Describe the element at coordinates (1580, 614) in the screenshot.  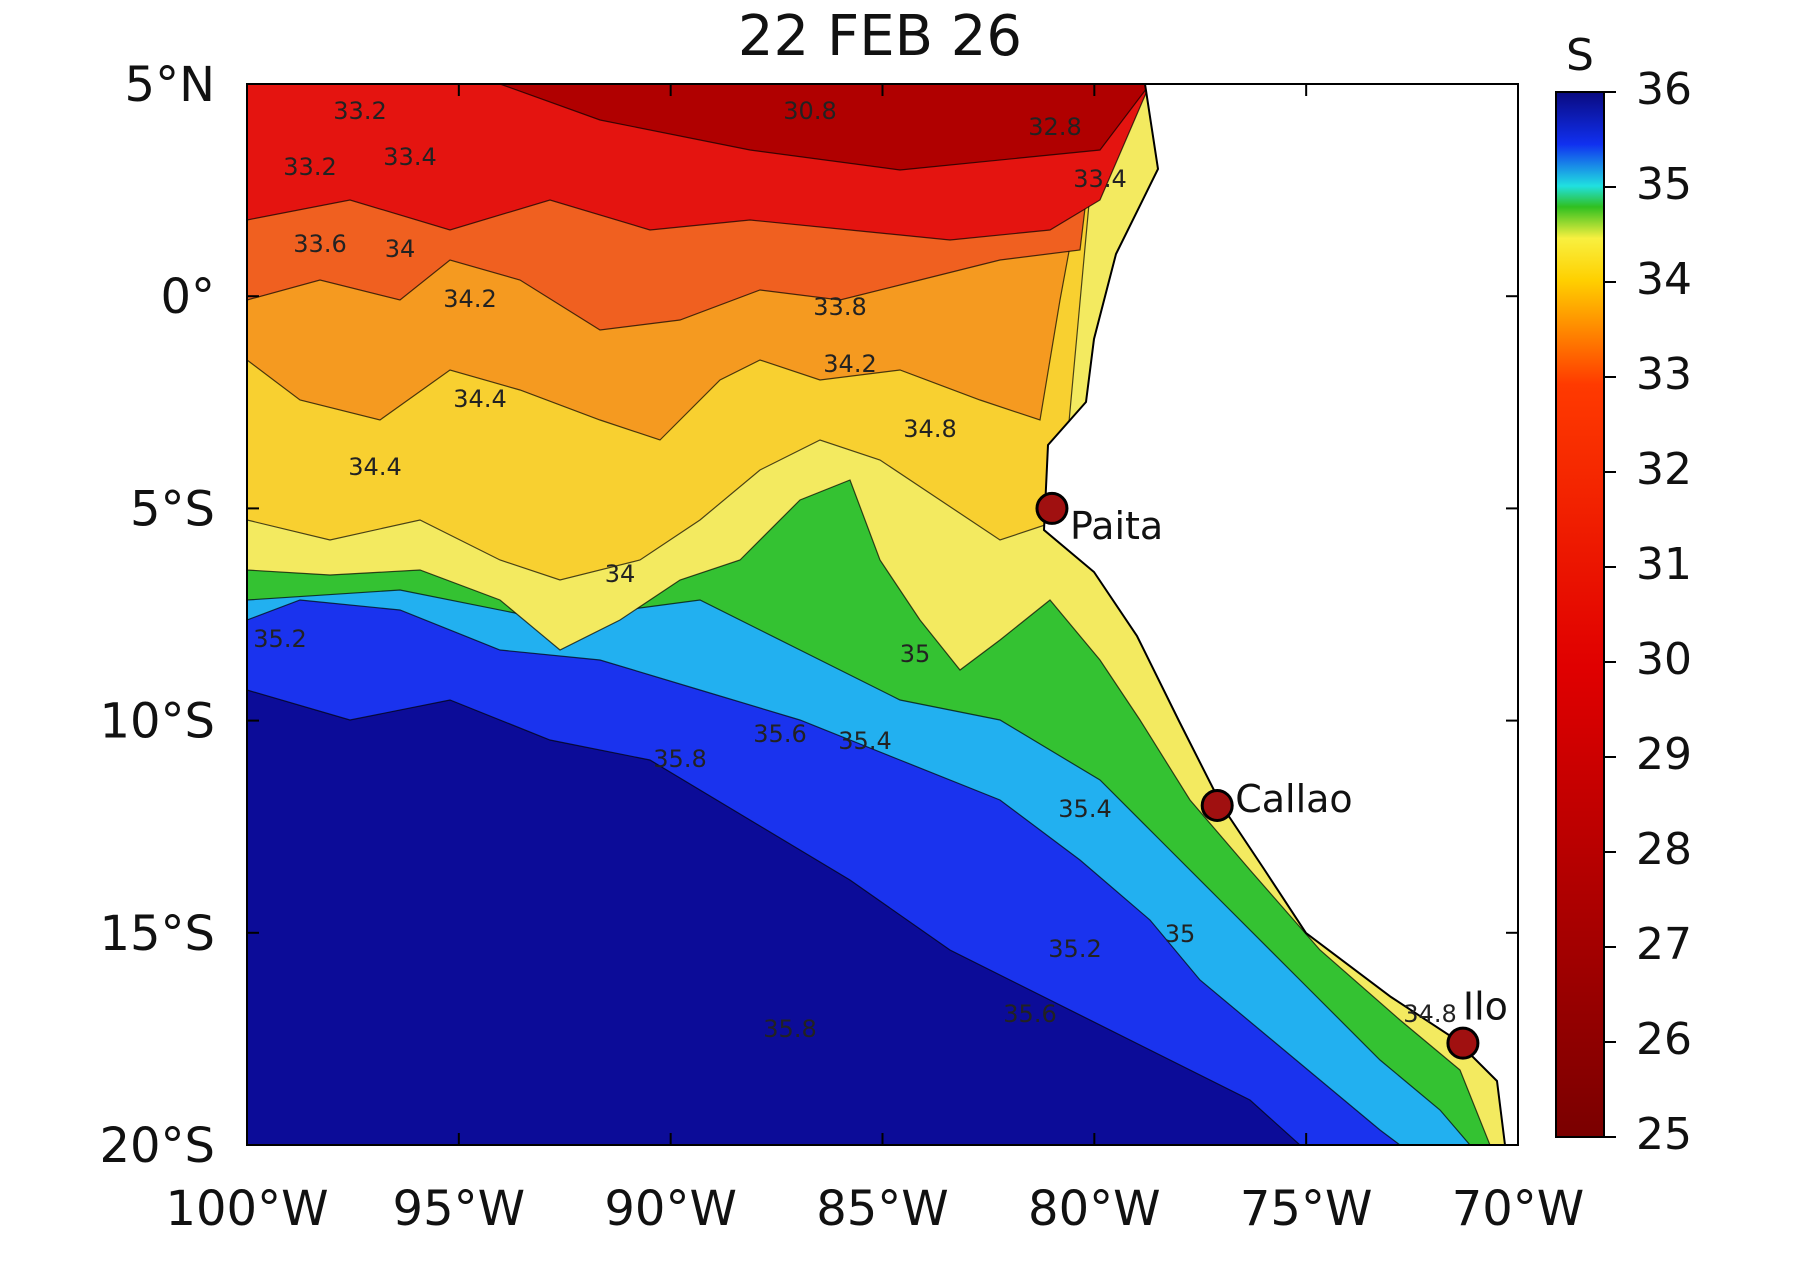
I see `colorbar` at that location.